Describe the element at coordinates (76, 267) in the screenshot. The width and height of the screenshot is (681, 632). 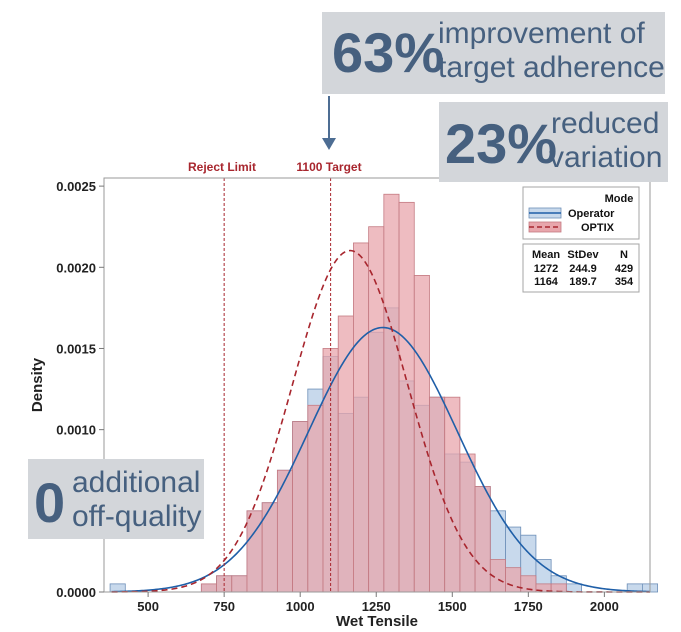
I see `y-tick-label: 0.0020` at that location.